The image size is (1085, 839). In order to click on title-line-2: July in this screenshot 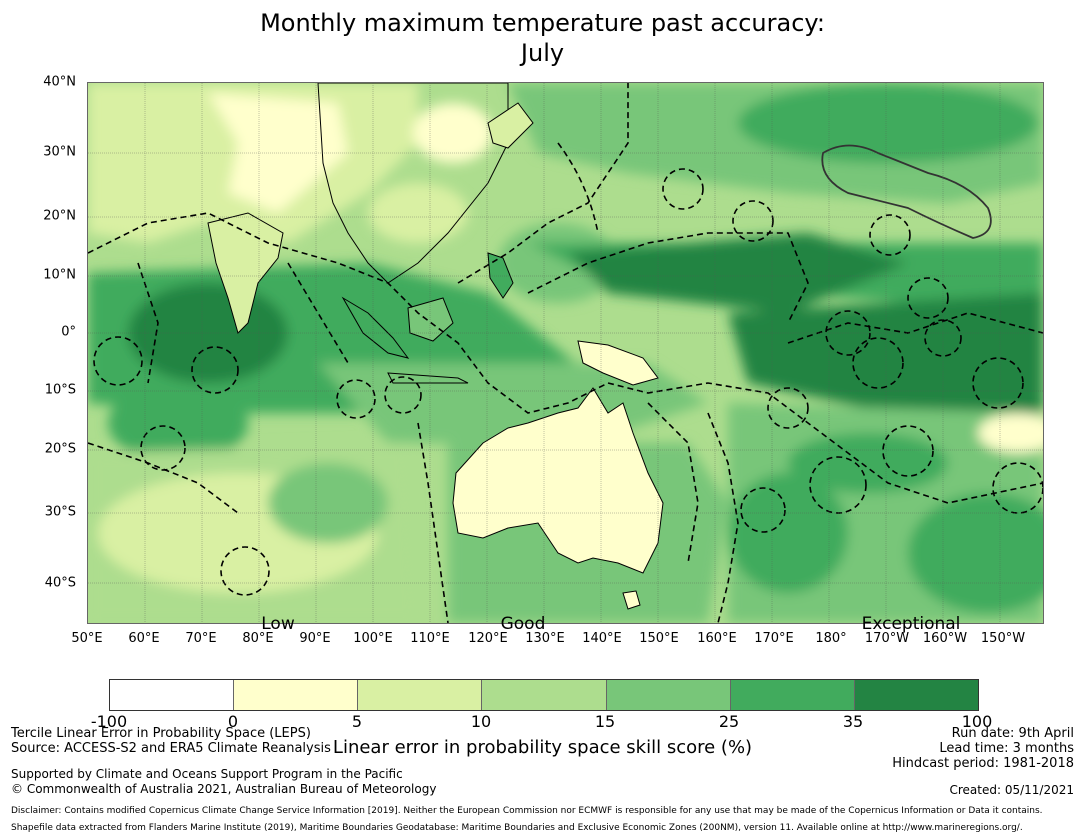, I will do `click(542, 53)`.